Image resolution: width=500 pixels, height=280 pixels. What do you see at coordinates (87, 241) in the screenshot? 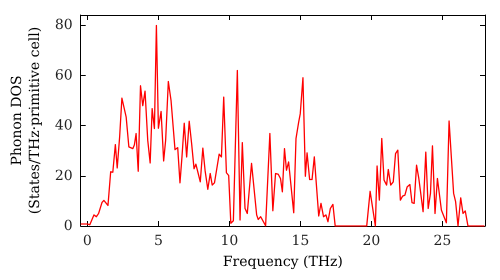
I see `x-tick-label: 0` at bounding box center [87, 241].